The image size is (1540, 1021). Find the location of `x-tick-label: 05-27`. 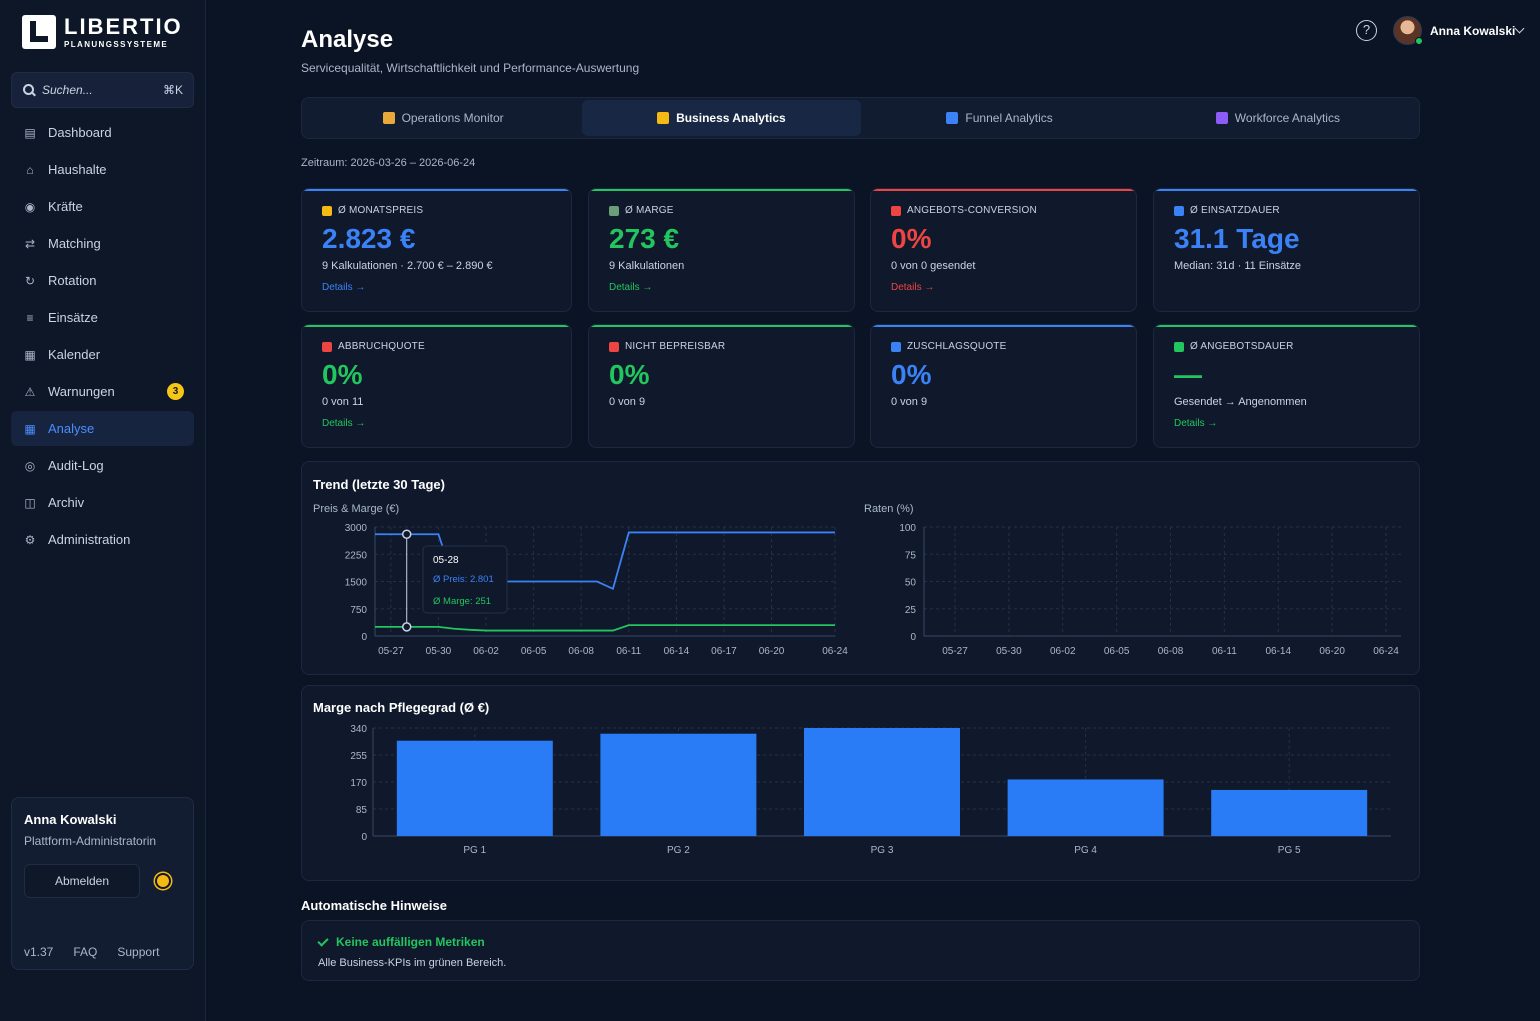

x-tick-label: 05-27 is located at coordinates (955, 651).